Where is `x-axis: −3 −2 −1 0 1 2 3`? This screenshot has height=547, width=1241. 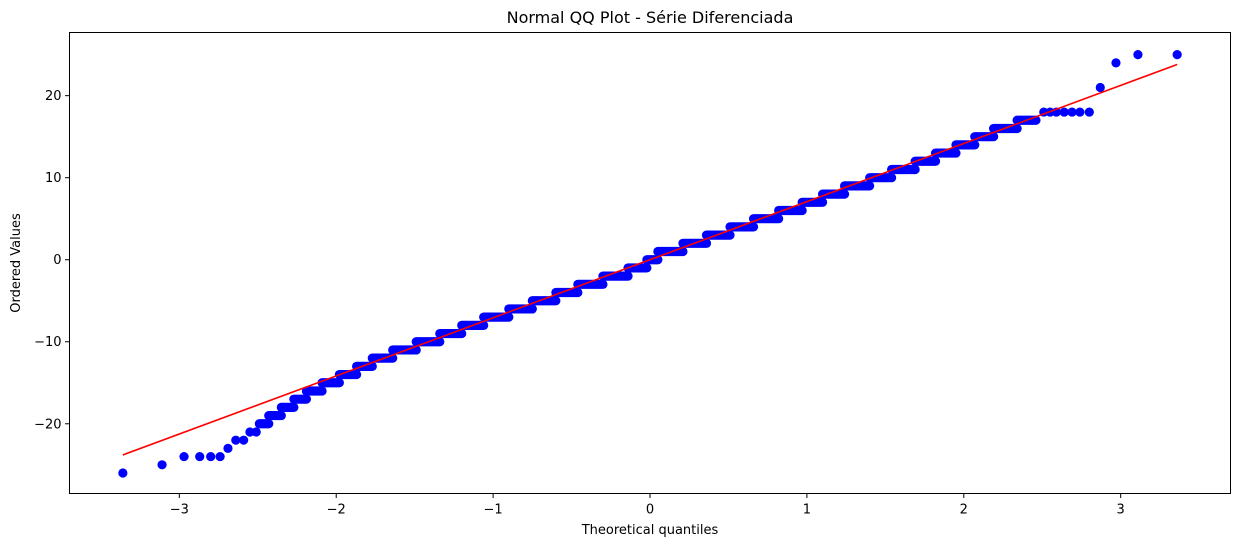 x-axis: −3 −2 −1 0 1 2 3 is located at coordinates (647, 505).